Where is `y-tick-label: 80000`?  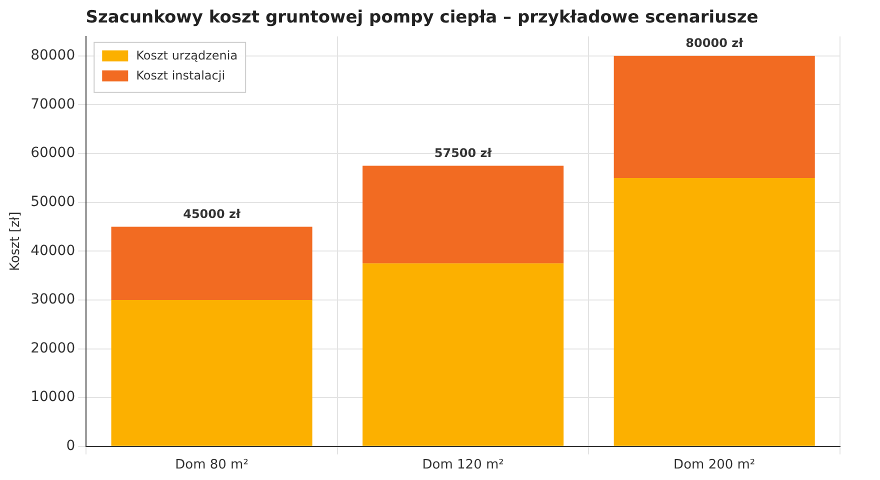 y-tick-label: 80000 is located at coordinates (53, 56).